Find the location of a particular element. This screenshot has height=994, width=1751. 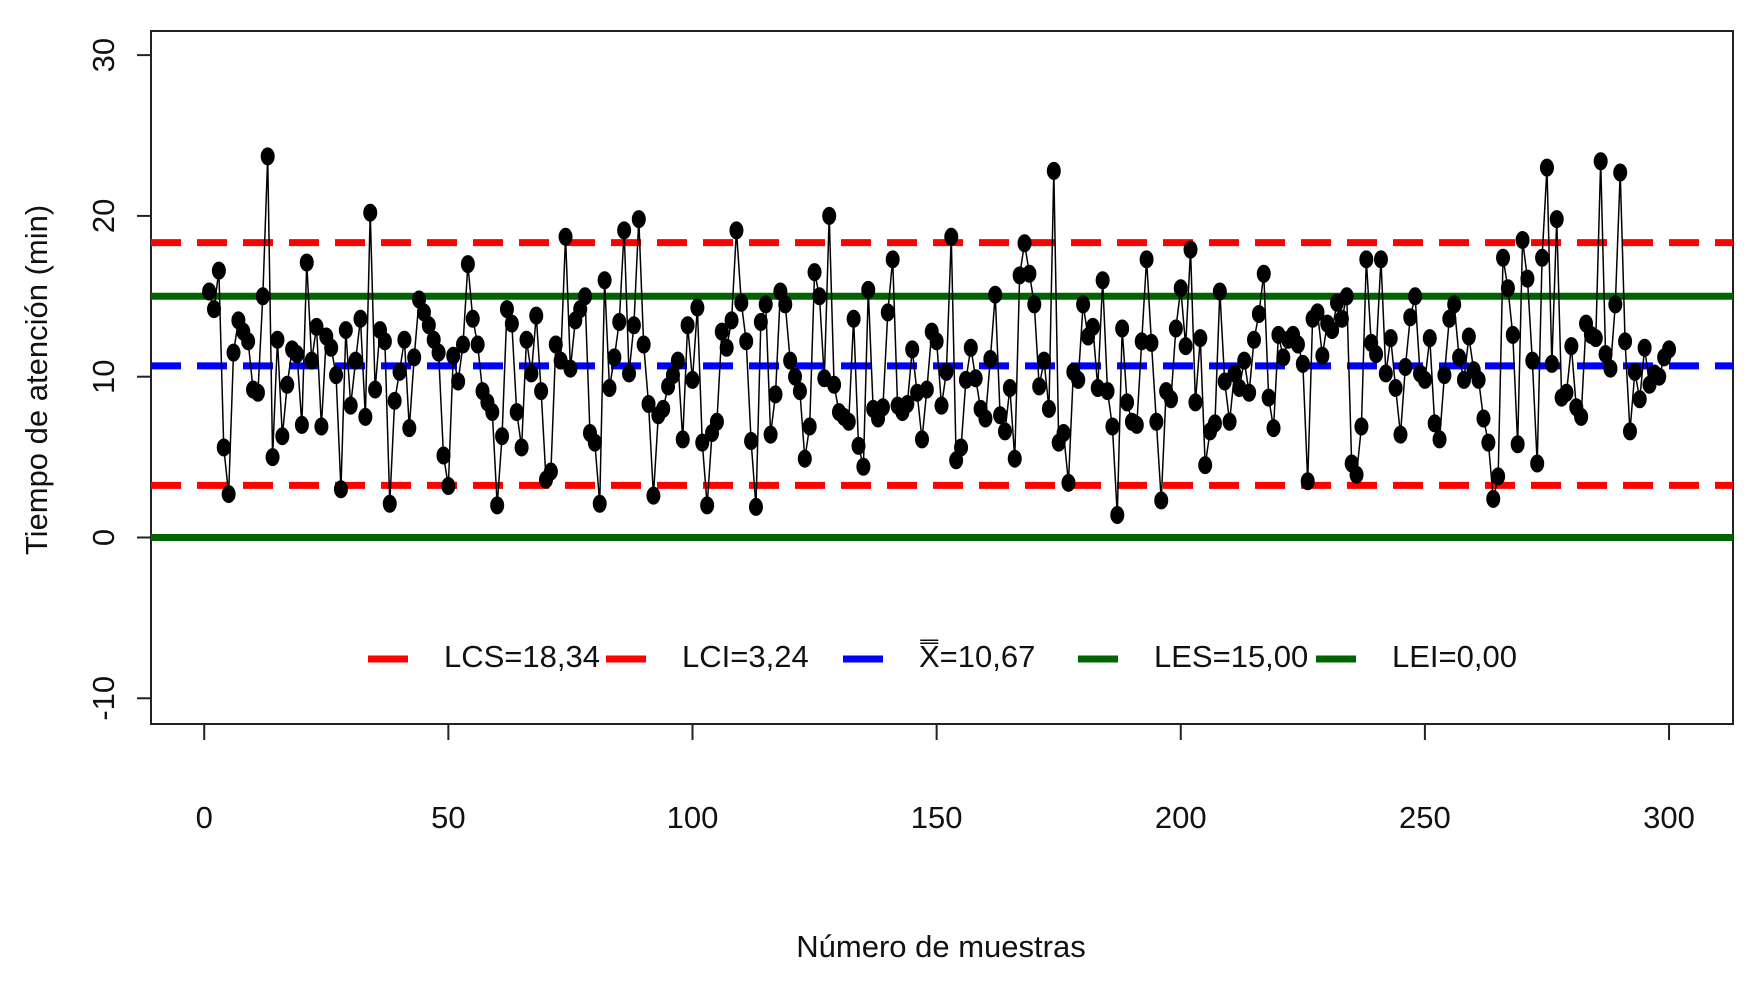

x-tick-label: 0 is located at coordinates (204, 817).